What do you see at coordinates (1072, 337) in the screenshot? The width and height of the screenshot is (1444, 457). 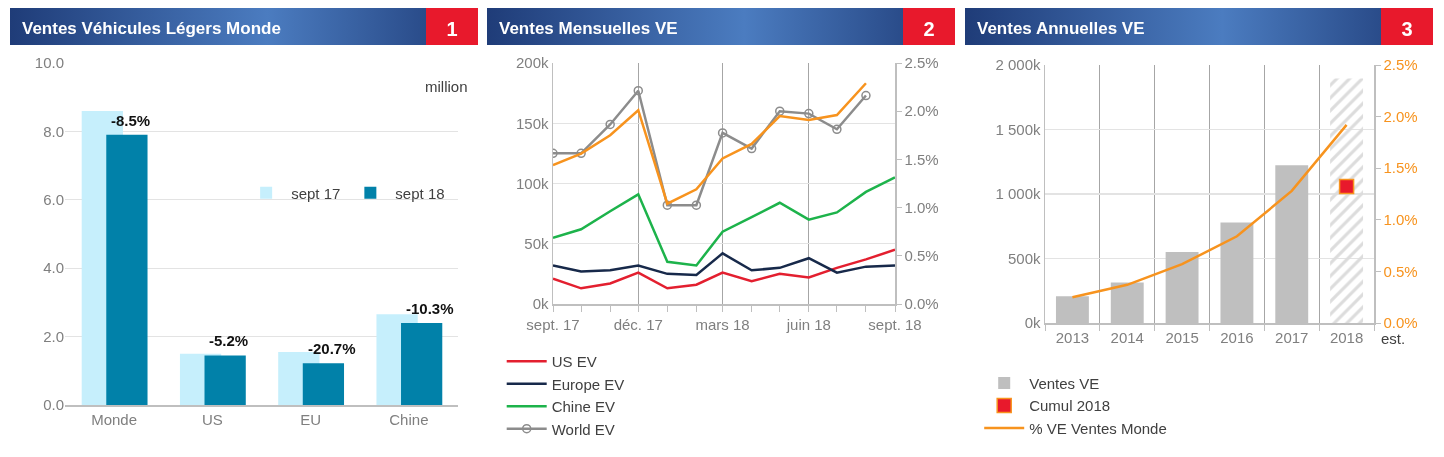 I see `x-tick-label: 2013` at bounding box center [1072, 337].